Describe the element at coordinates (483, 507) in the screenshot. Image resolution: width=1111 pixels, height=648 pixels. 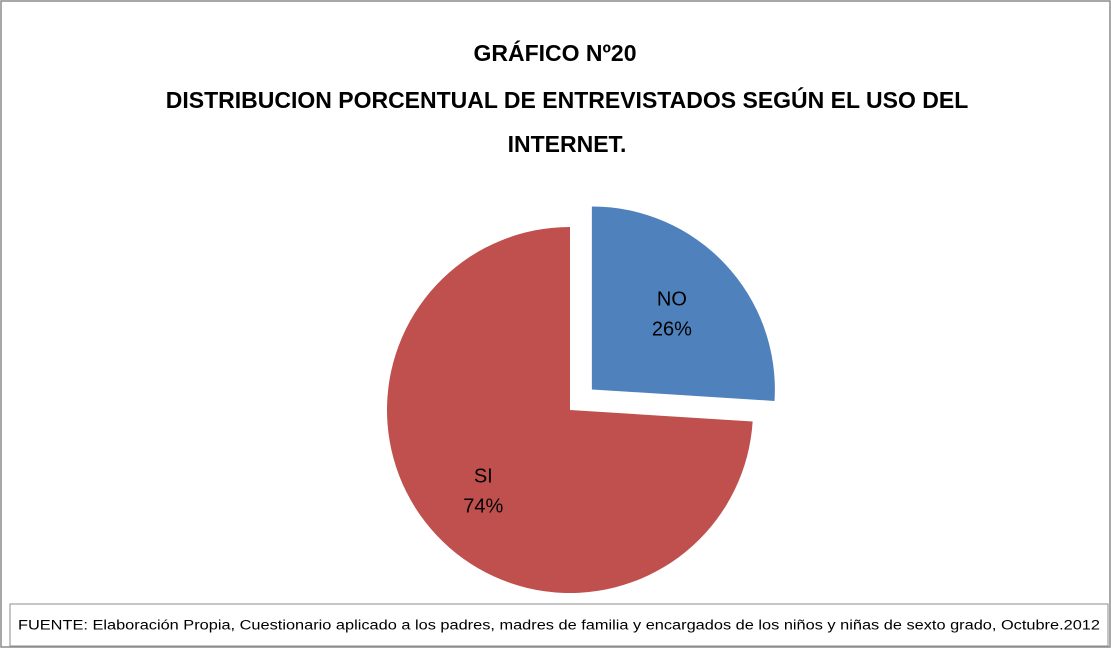
I see `slice-value-label: 74%` at that location.